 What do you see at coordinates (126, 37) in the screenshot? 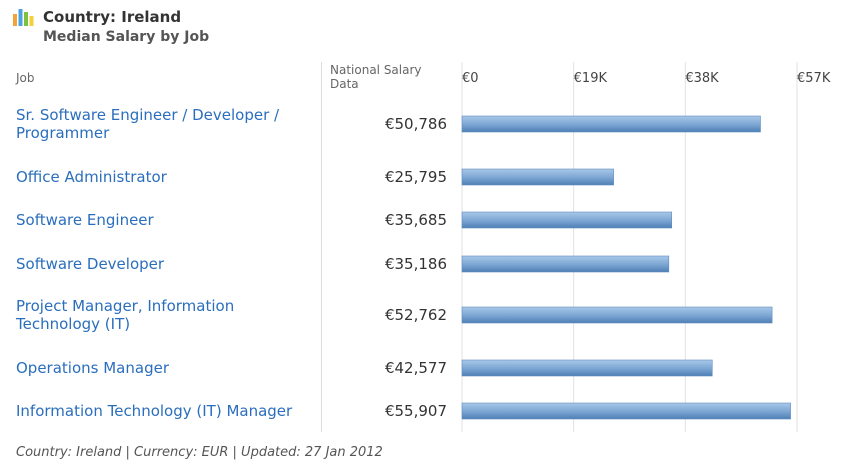
I see `chart-subtitle: Median Salary by Job` at bounding box center [126, 37].